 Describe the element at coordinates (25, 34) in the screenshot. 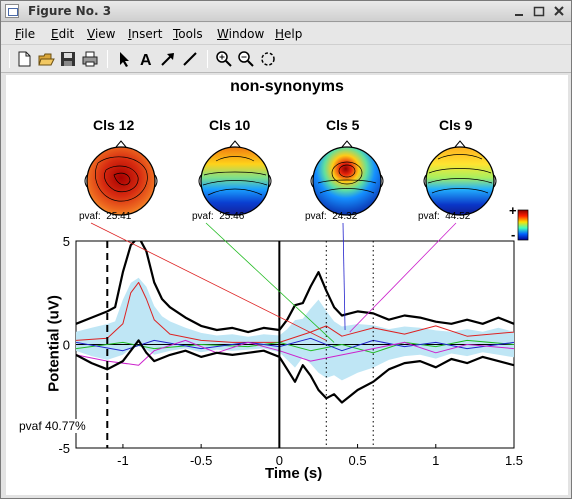

I see `menu-file: File` at that location.